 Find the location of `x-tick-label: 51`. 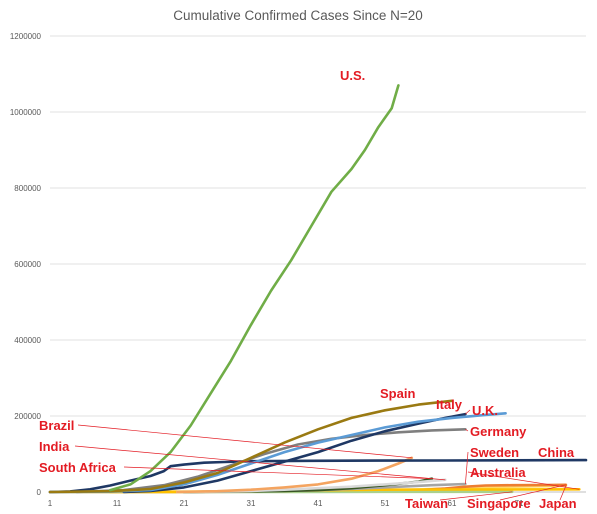

x-tick-label: 51 is located at coordinates (385, 503).